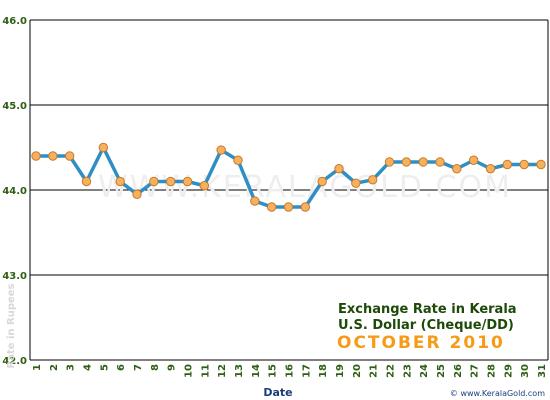 This screenshot has width=550, height=400. Describe the element at coordinates (104, 367) in the screenshot. I see `x-tick-label: 5` at that location.